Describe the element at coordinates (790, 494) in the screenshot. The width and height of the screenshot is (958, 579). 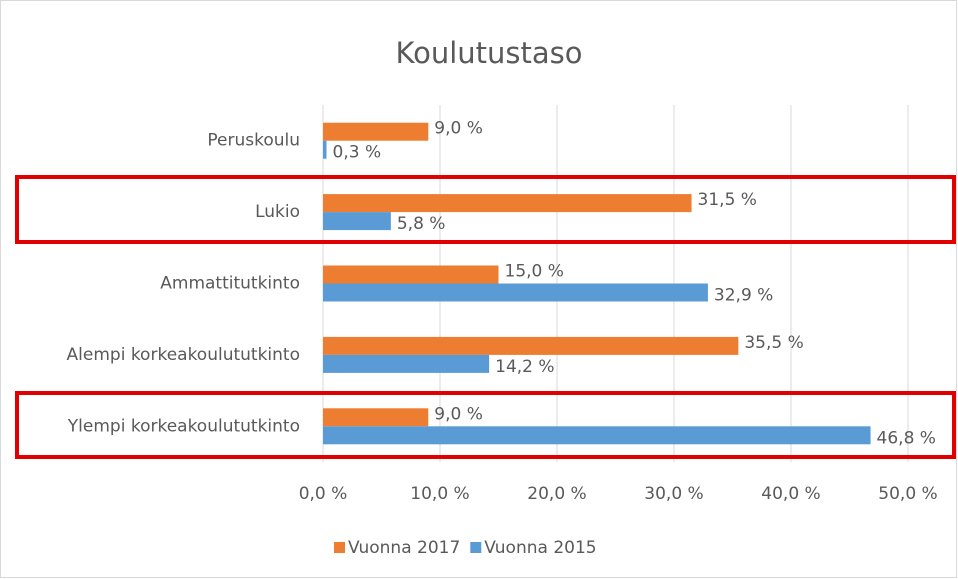
I see `x-tick-label: 40,0 %` at that location.